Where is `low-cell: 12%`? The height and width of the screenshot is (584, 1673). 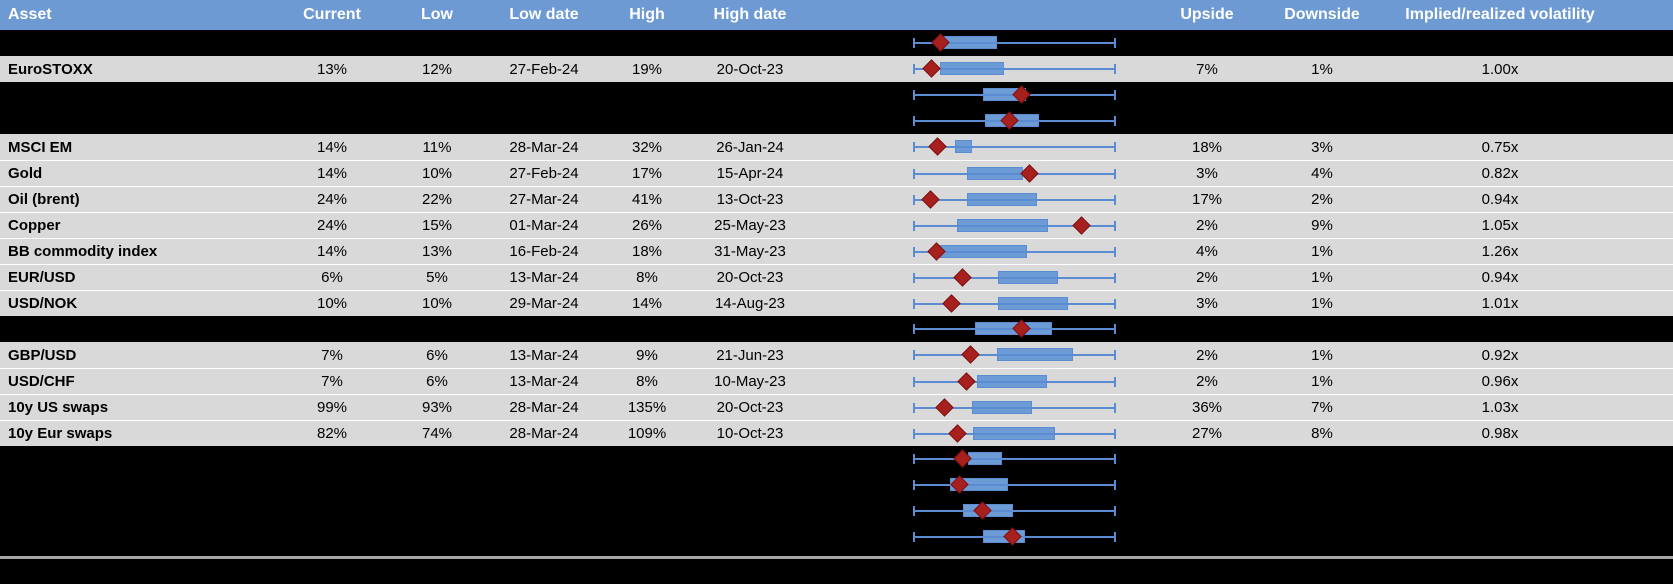
low-cell: 12% is located at coordinates (437, 69).